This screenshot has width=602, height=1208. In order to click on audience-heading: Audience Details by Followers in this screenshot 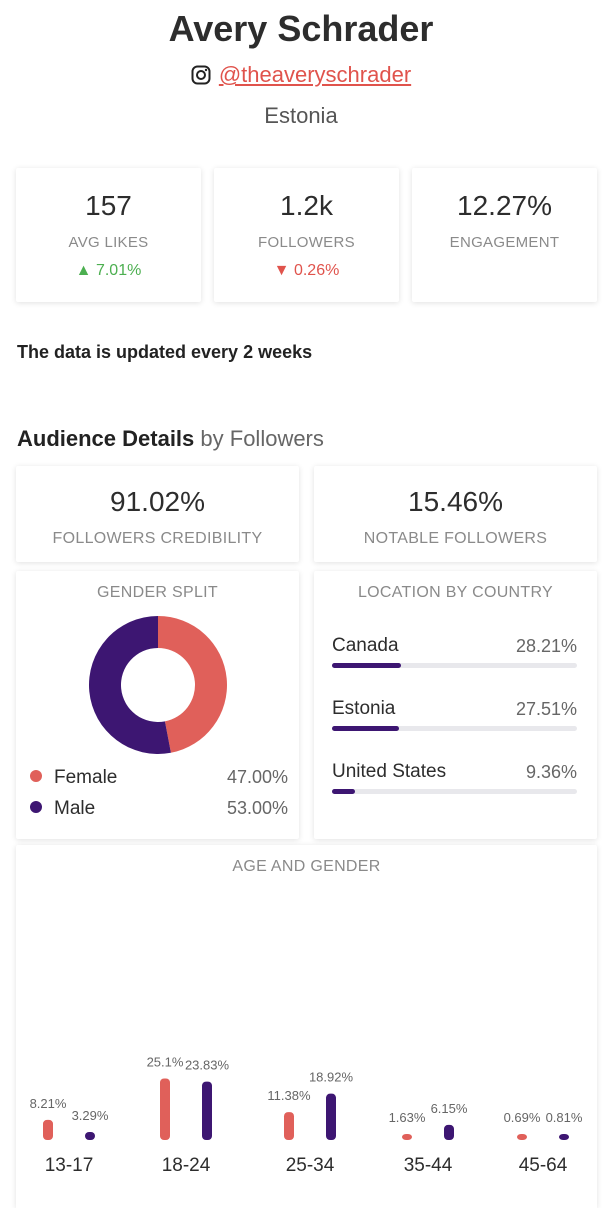, I will do `click(170, 439)`.